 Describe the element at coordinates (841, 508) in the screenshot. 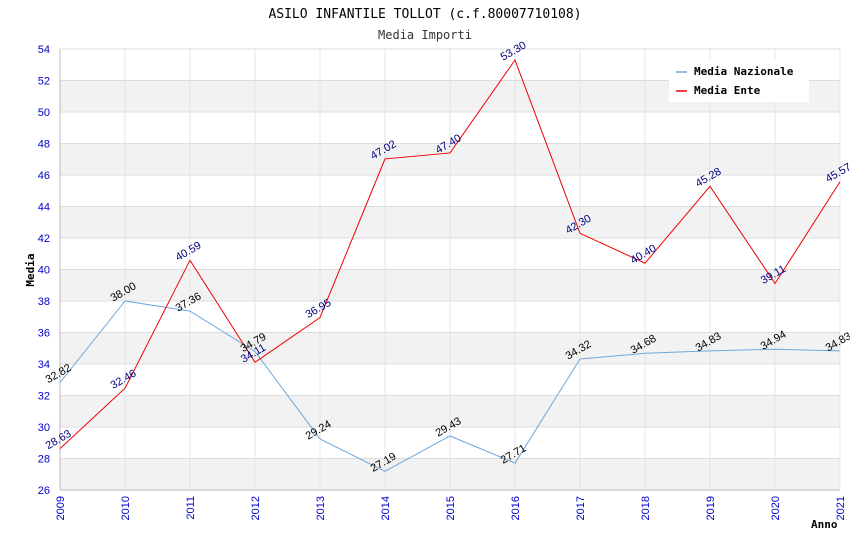

I see `x-tick-label: 2021` at that location.